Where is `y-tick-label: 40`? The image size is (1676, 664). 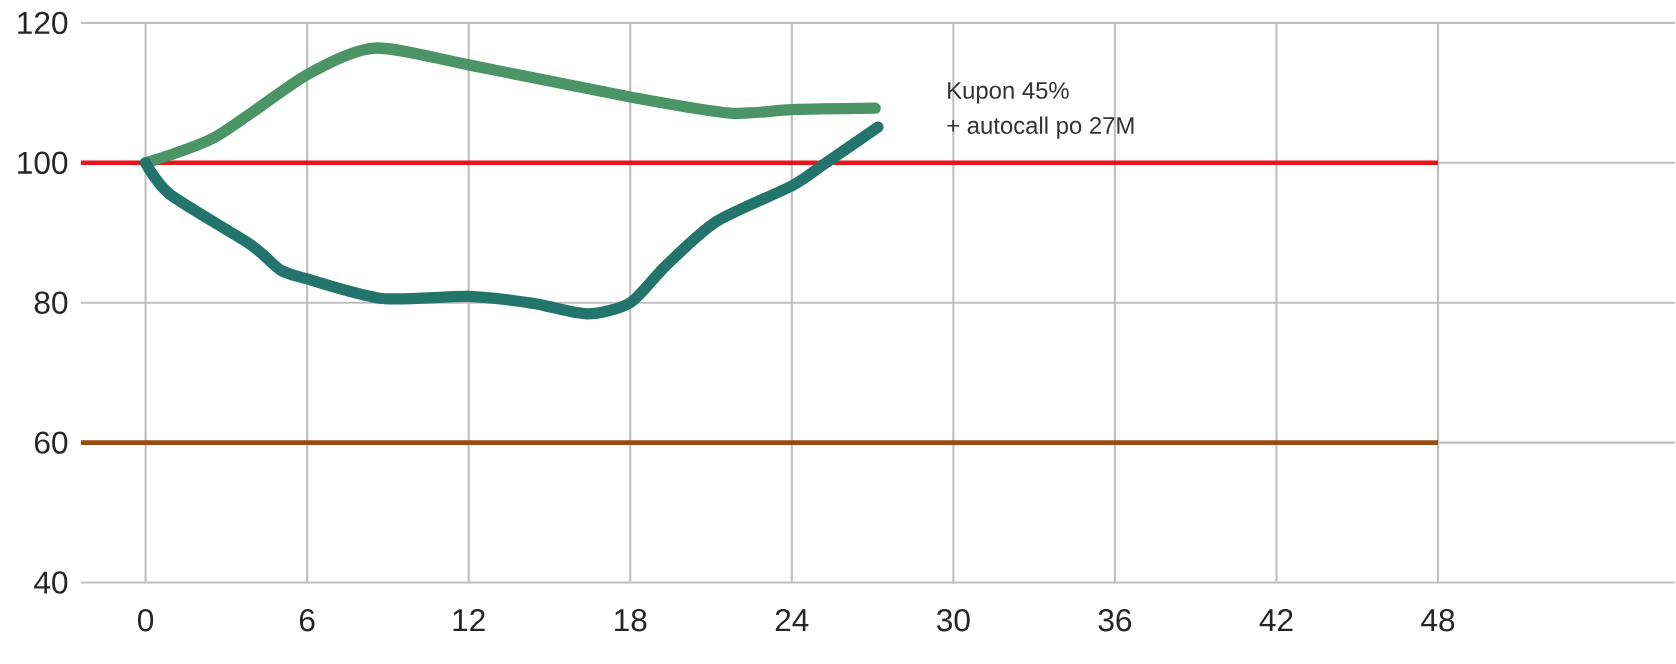 y-tick-label: 40 is located at coordinates (51, 582).